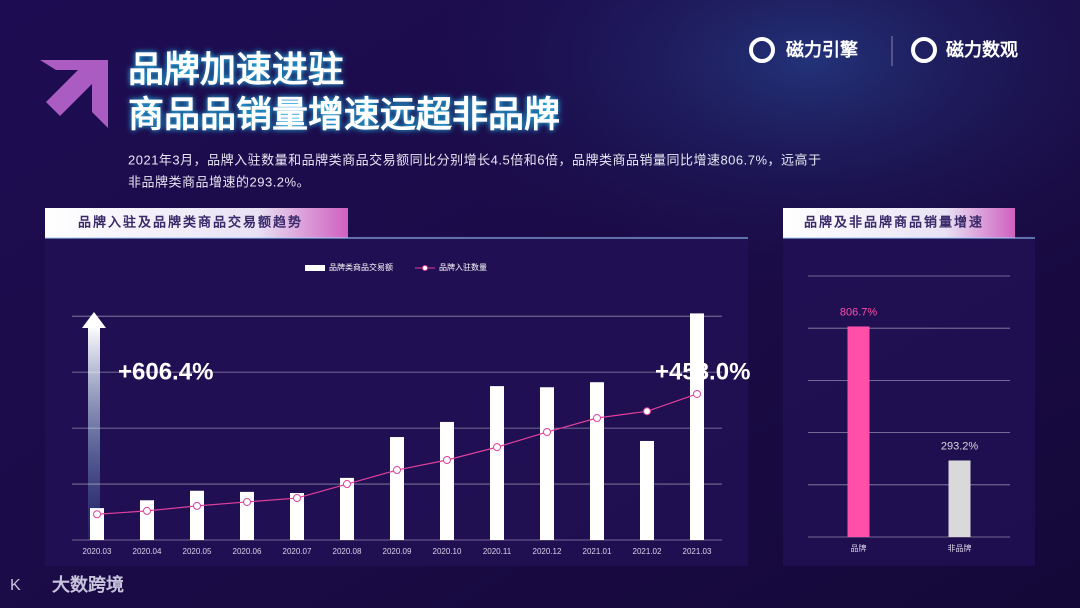  Describe the element at coordinates (547, 551) in the screenshot. I see `x-tick-label: 2020.12` at that location.